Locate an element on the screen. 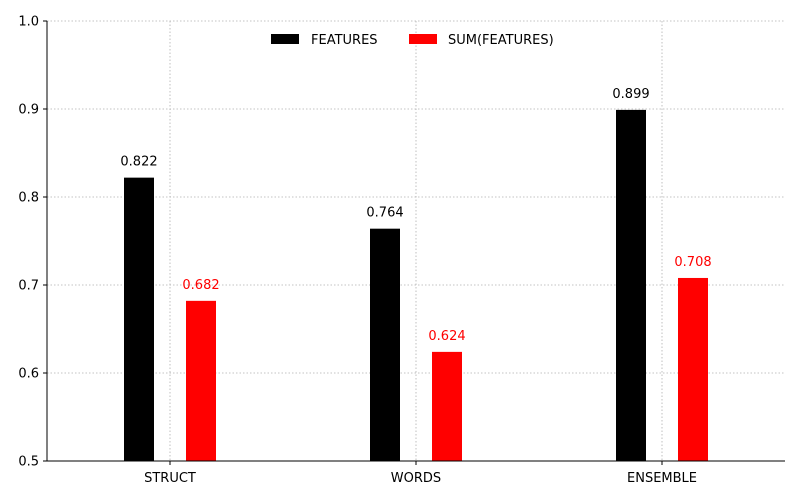  legend: FEATURES SUM(FEATURES) is located at coordinates (412, 40).